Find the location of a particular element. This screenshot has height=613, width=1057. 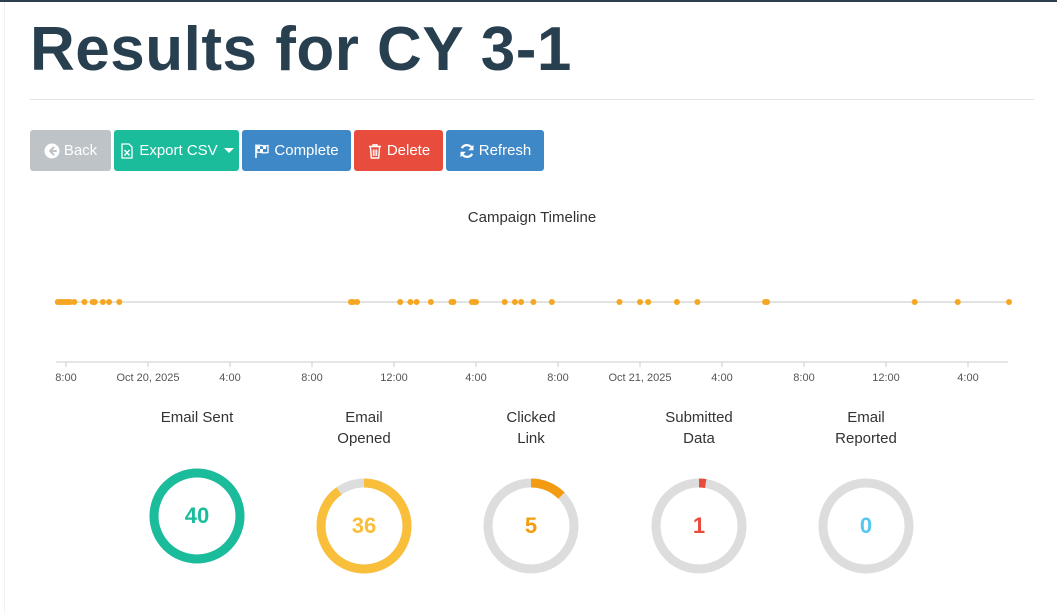

stat-email-sent: Email Sent is located at coordinates (197, 428).